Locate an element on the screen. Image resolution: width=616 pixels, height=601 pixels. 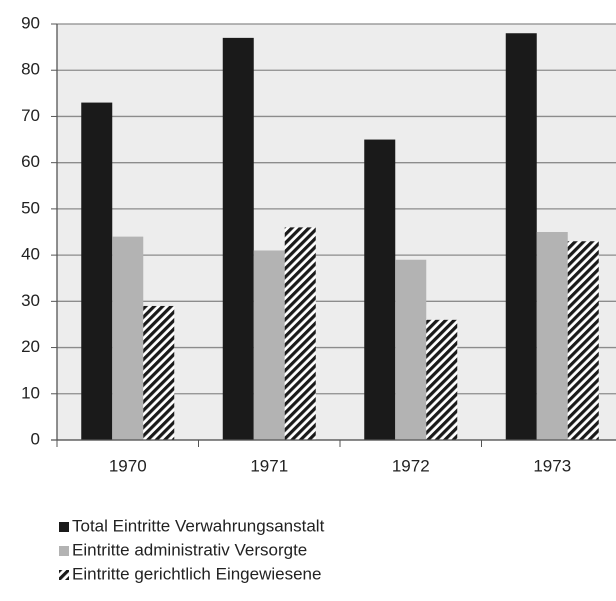
legend-label: Total Eintritte Verwahrungsanstalt is located at coordinates (198, 525).